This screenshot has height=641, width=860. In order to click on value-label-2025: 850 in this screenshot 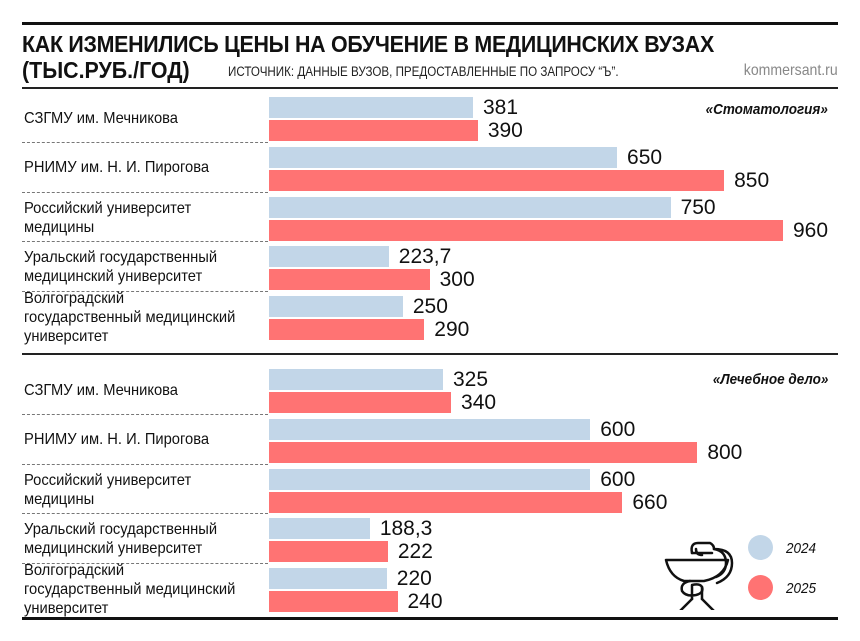, I will do `click(752, 180)`.